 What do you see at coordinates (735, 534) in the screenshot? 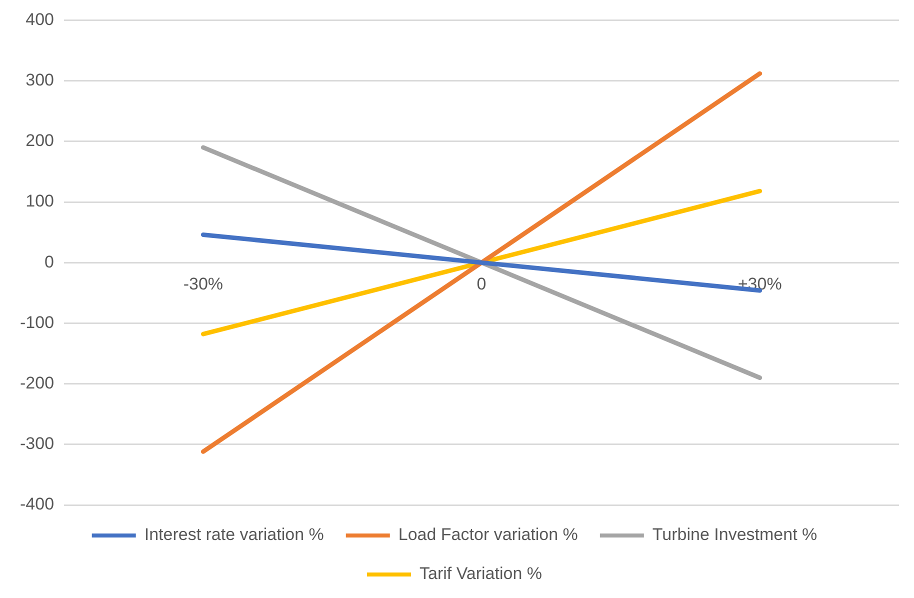
I see `legend-label: Turbine Investment %` at bounding box center [735, 534].